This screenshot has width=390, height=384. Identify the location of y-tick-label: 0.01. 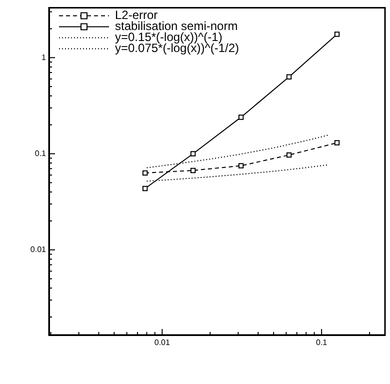
(38, 249).